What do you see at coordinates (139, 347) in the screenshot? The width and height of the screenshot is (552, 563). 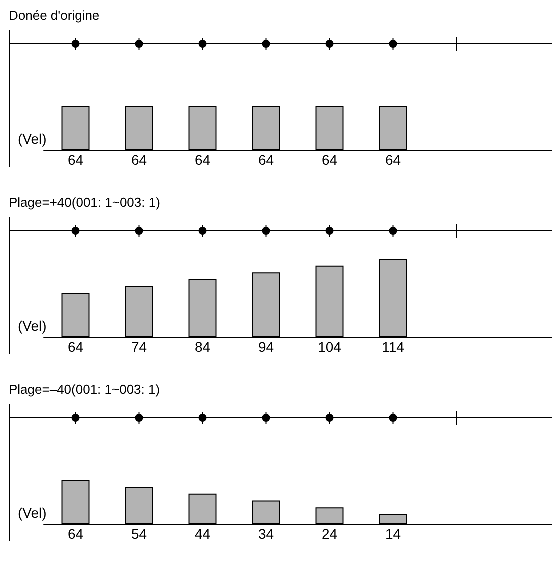 I see `data-label: 74` at bounding box center [139, 347].